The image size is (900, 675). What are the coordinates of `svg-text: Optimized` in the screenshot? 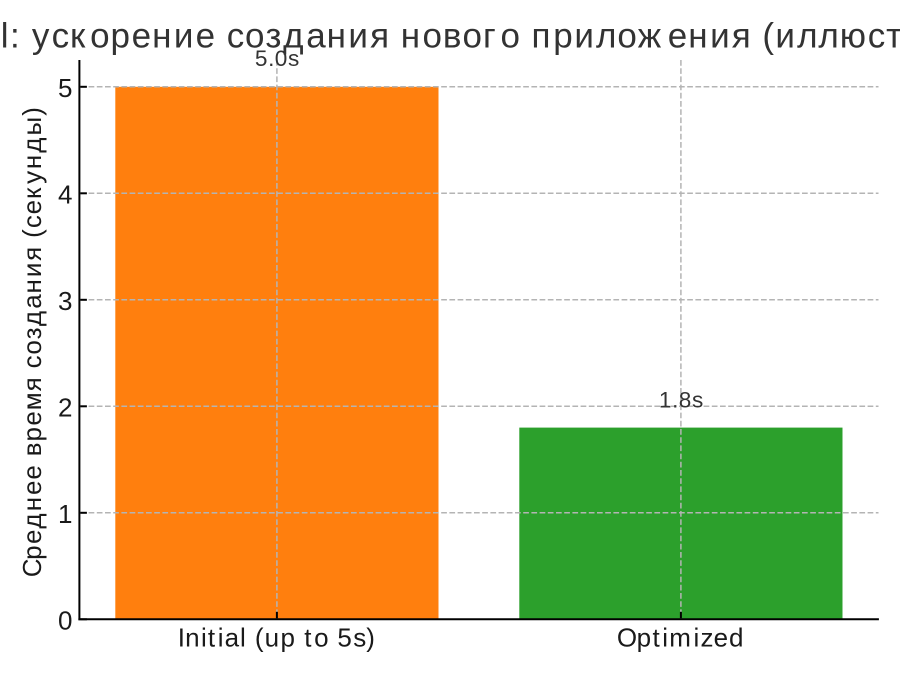 It's located at (680, 638).